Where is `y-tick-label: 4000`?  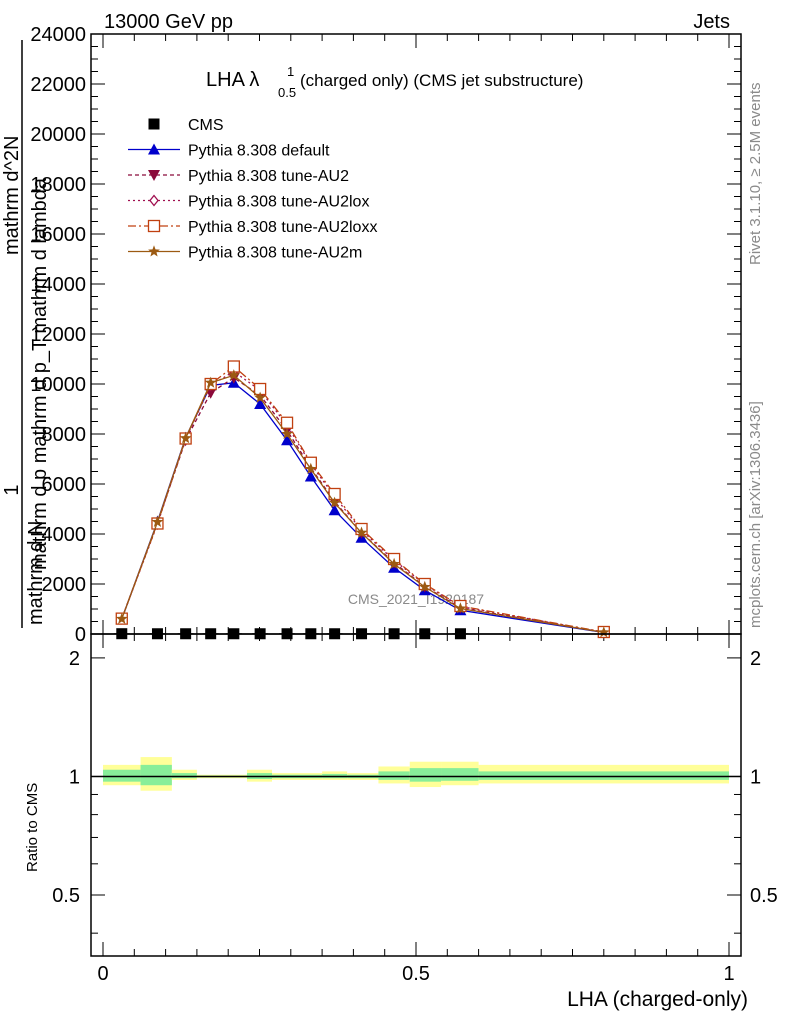
y-tick-label: 4000 is located at coordinates (64, 535).